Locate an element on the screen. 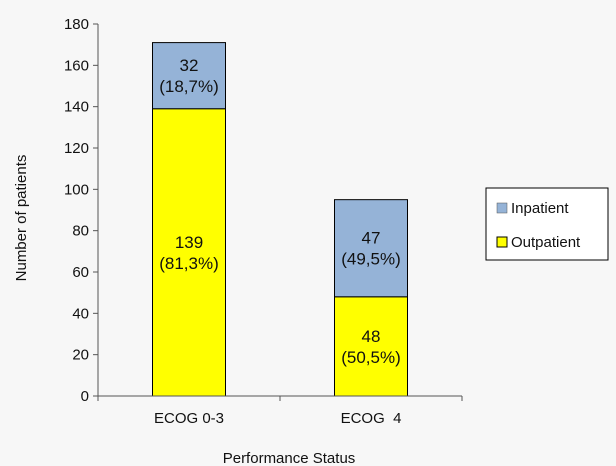  legend: Inpatient Outpatient is located at coordinates (547, 224).